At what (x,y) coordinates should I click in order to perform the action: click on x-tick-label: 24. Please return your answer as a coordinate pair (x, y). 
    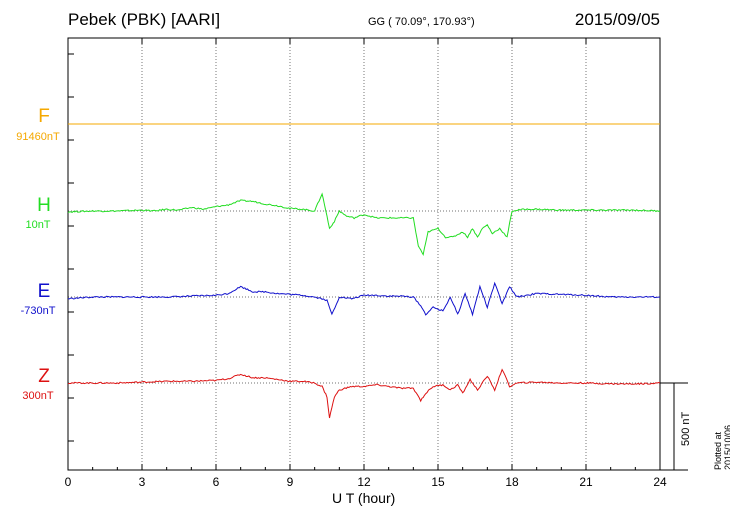
    Looking at the image, I should click on (660, 482).